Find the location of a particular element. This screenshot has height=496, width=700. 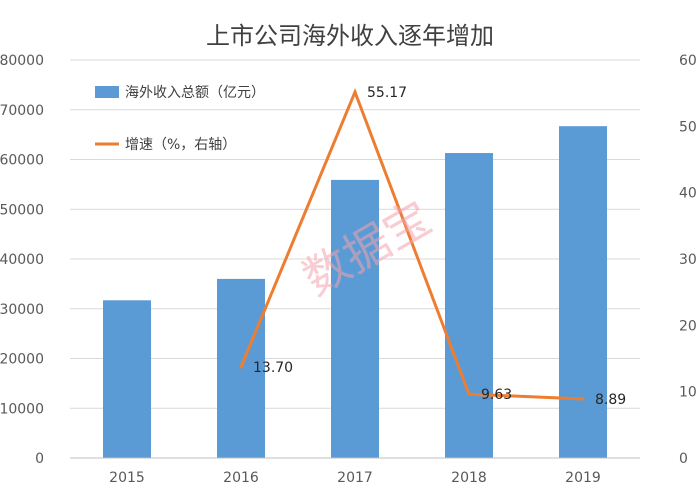

y-left-tick-label: 10000 is located at coordinates (22, 409).